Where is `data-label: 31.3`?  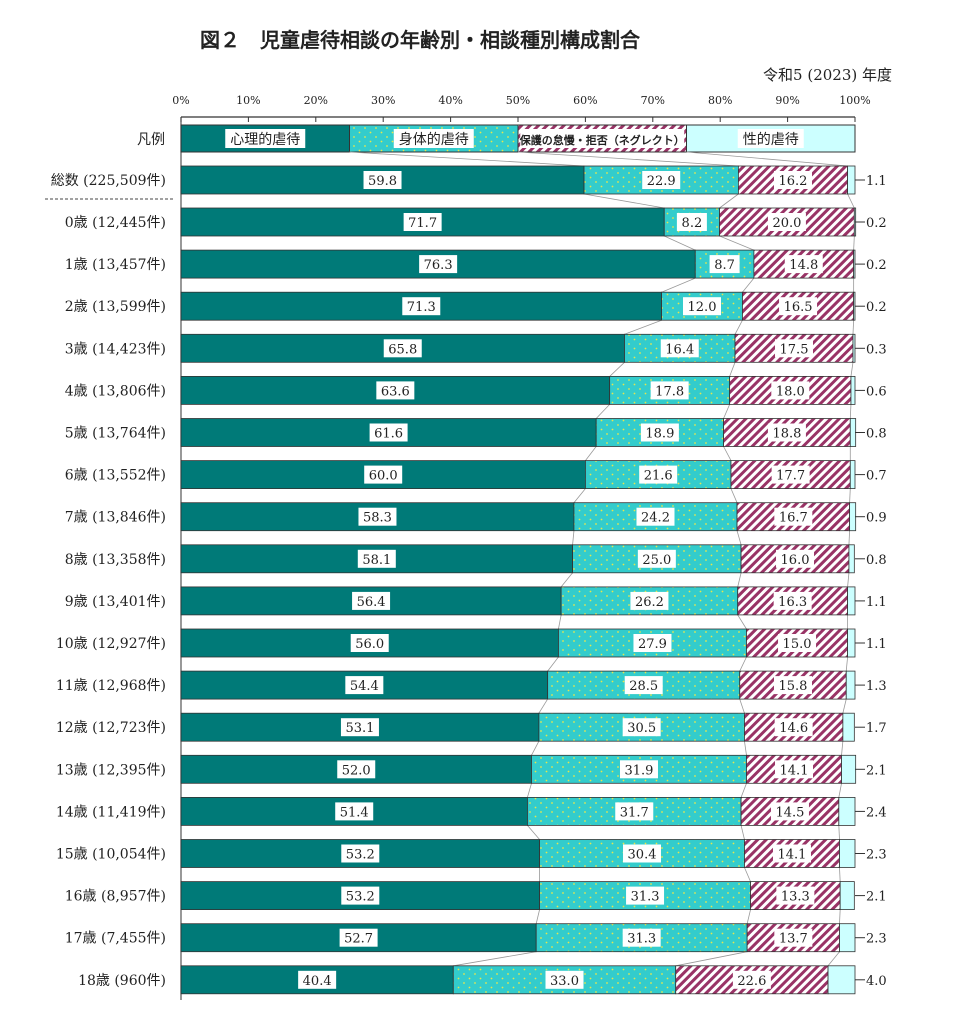 data-label: 31.3 is located at coordinates (645, 897).